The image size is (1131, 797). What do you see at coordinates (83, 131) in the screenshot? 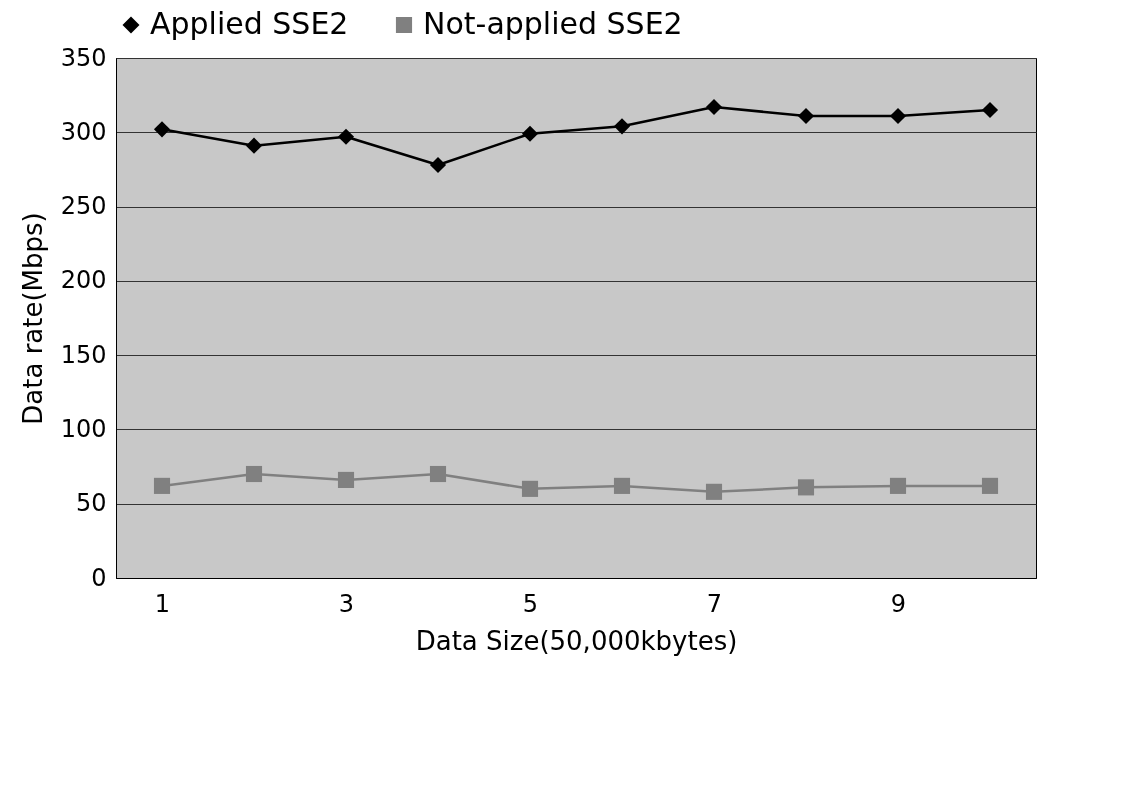
I see `y-tick-label: 300` at bounding box center [83, 131].